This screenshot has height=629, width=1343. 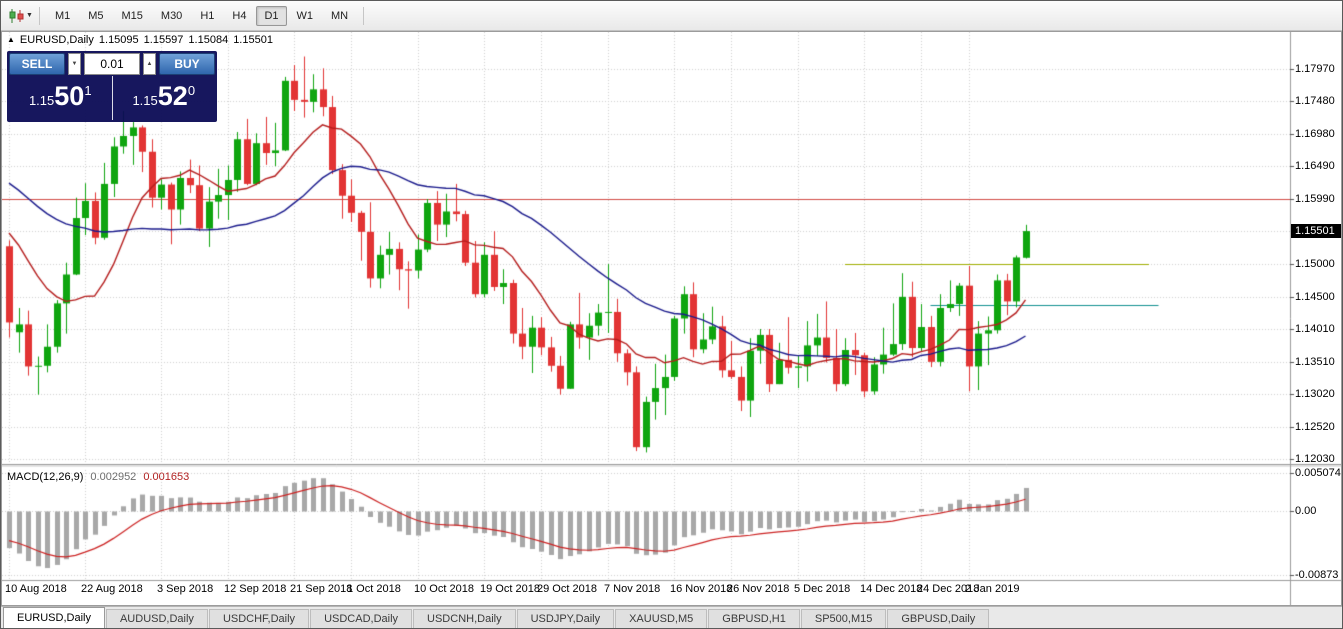 What do you see at coordinates (29, 15) in the screenshot?
I see `chart-type-dropdown-icon: ▼` at bounding box center [29, 15].